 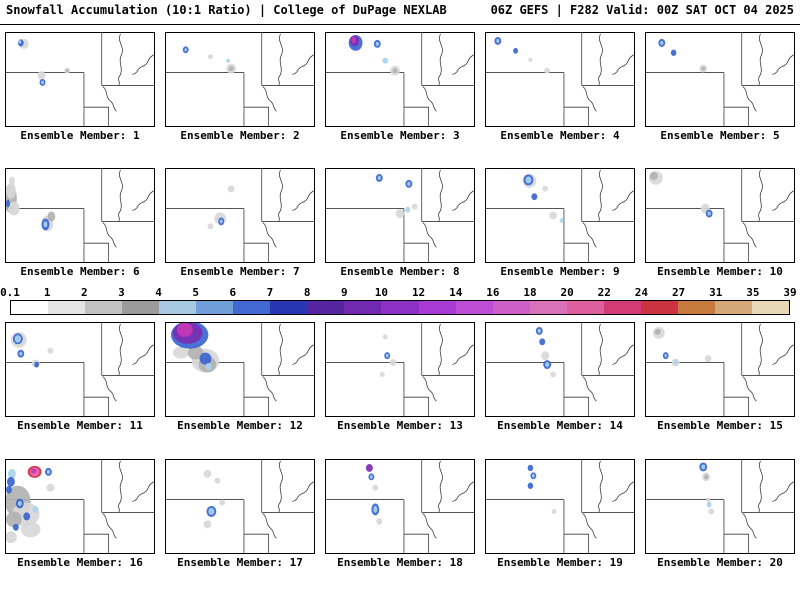 I want to click on ensemble-panel: Ensemble Member: 18, so click(x=400, y=514).